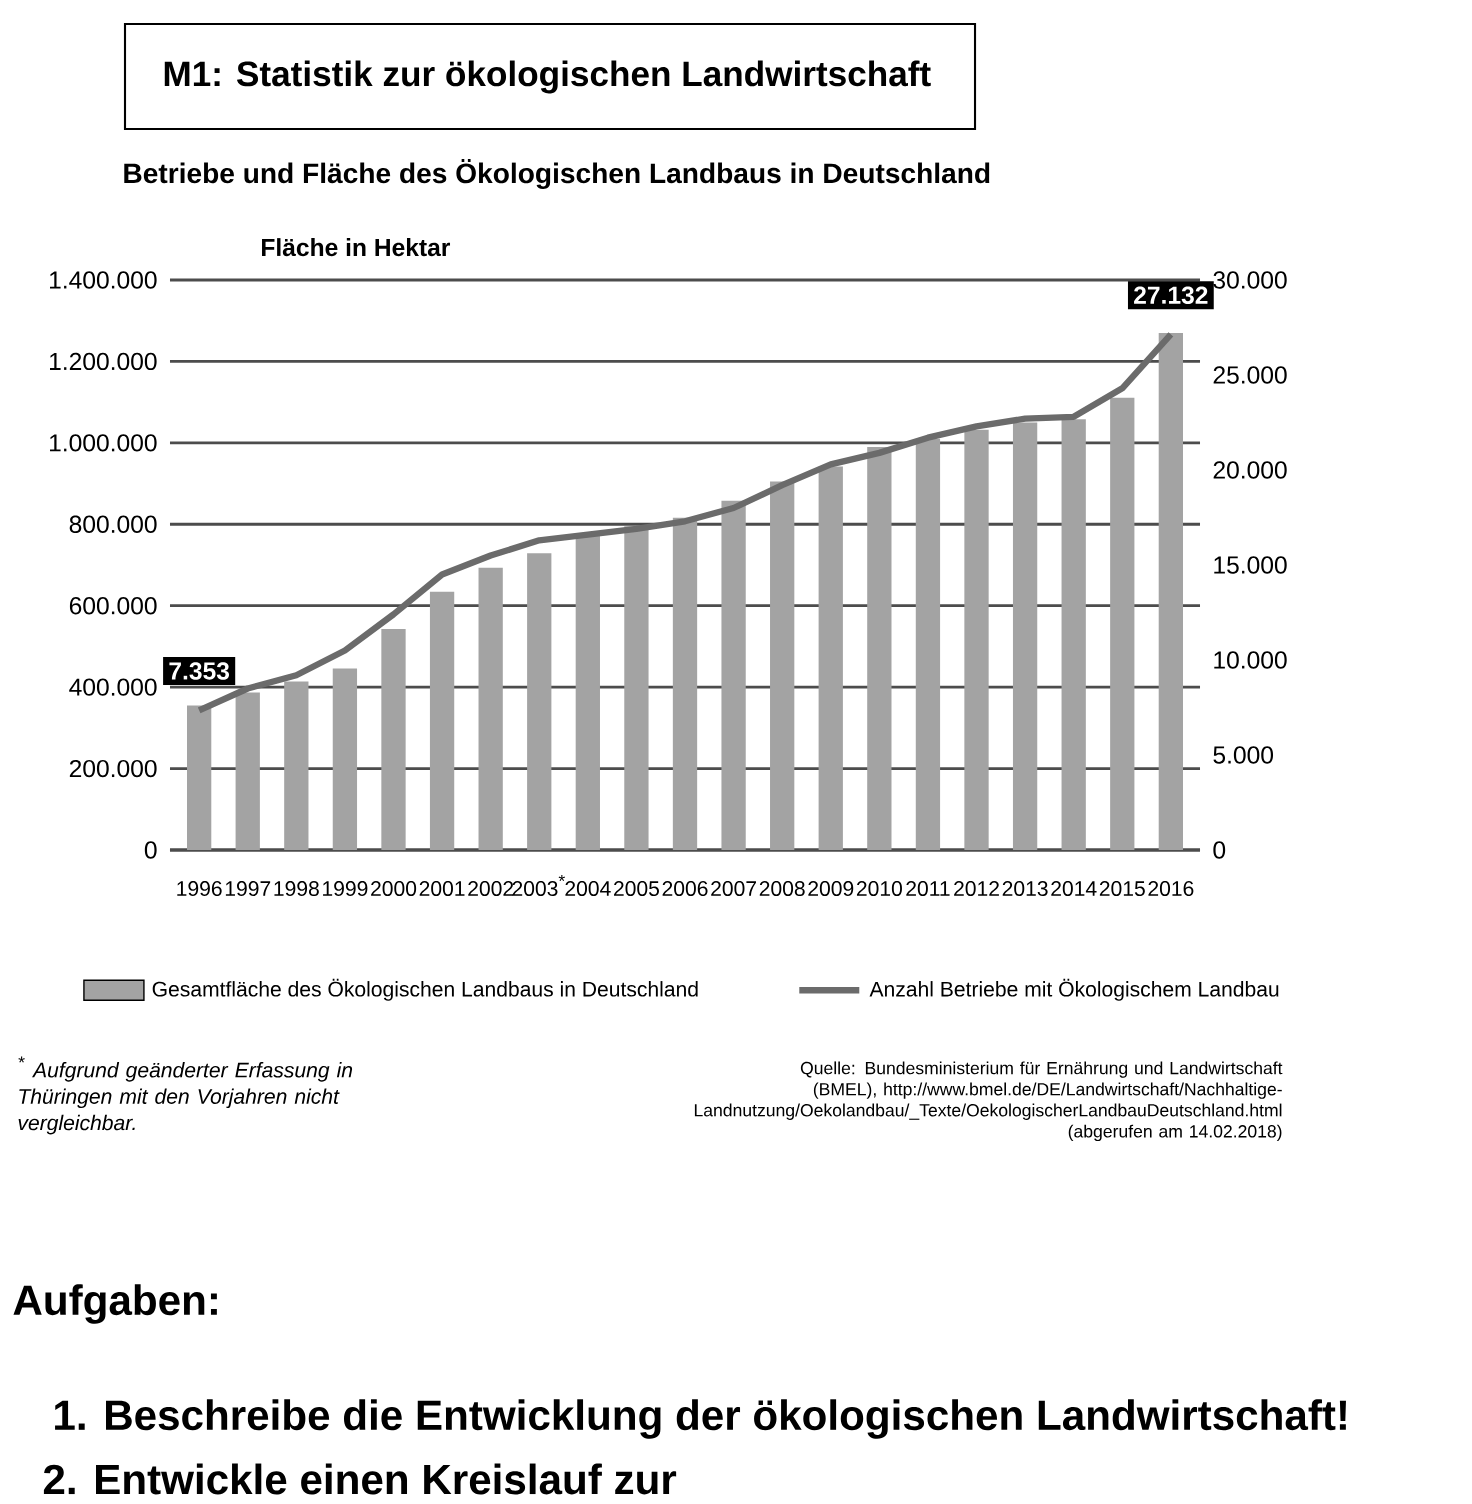 The width and height of the screenshot is (1472, 1504). I want to click on y-tick-label: 1.000.000, so click(103, 443).